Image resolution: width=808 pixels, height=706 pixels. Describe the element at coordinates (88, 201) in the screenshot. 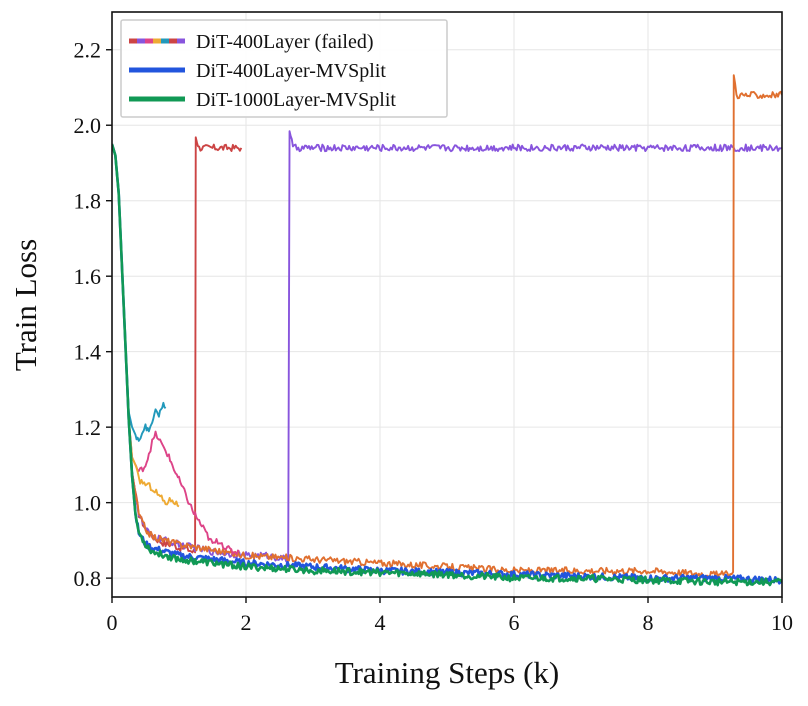

I see `y-tick-label: 1.8` at that location.